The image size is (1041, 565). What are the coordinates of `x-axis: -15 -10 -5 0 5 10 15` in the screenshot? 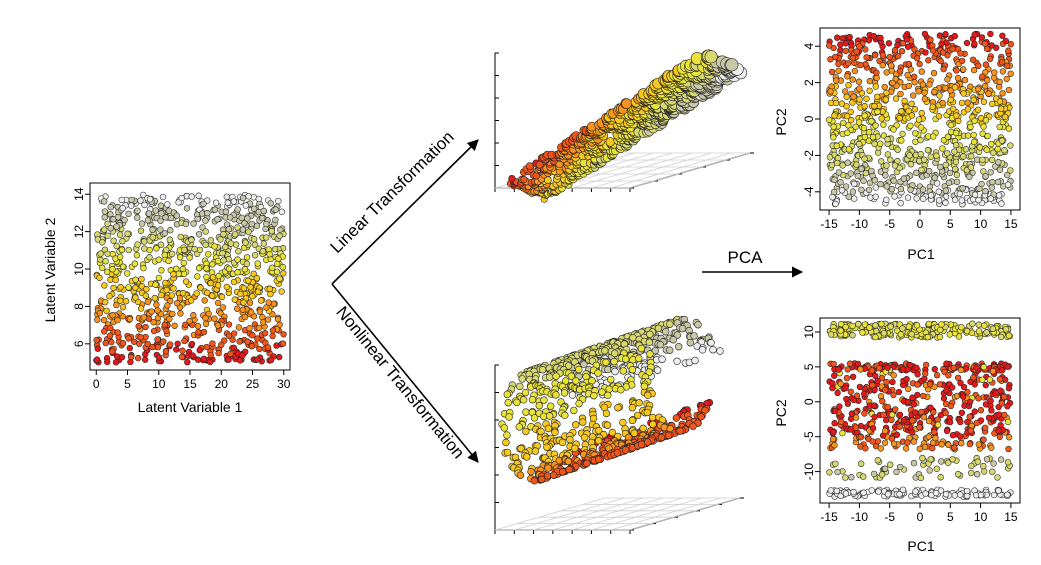 It's located at (919, 220).